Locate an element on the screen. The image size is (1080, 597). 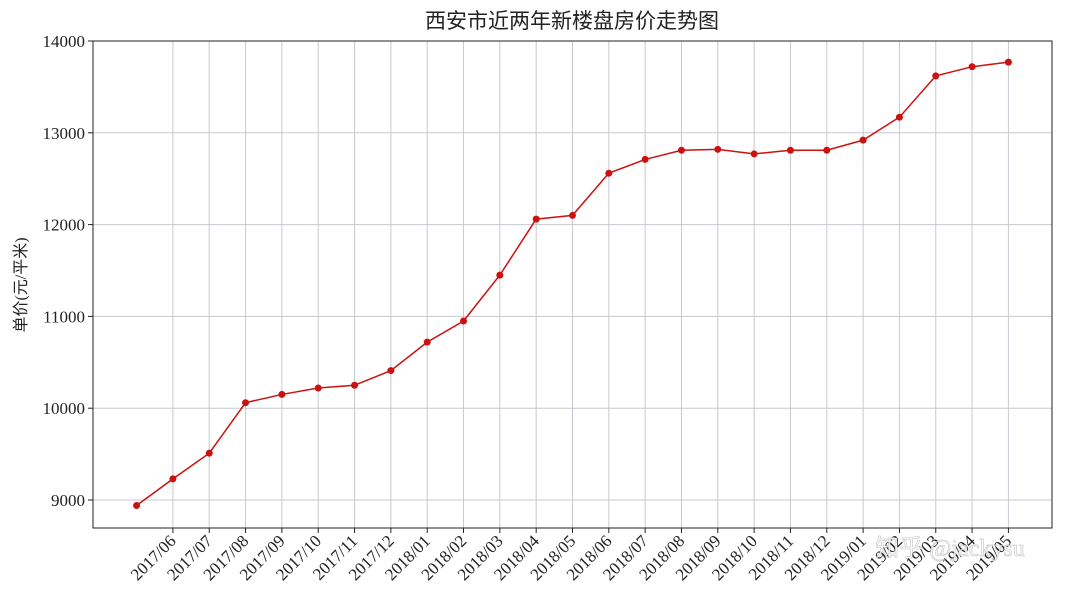
watermark: 知乎 @jackysu is located at coordinates (949, 548).